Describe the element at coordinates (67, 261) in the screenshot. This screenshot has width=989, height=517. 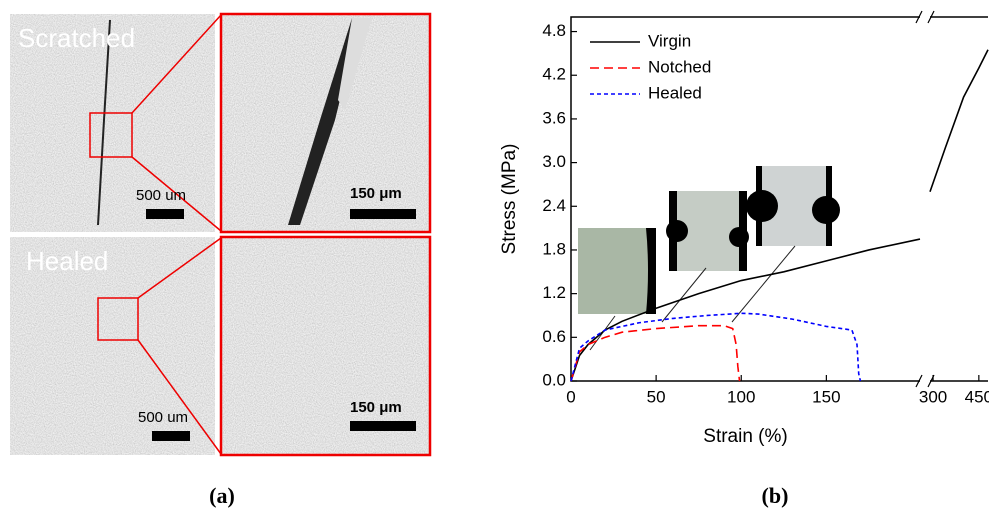
I see `panel-label: Healed` at that location.